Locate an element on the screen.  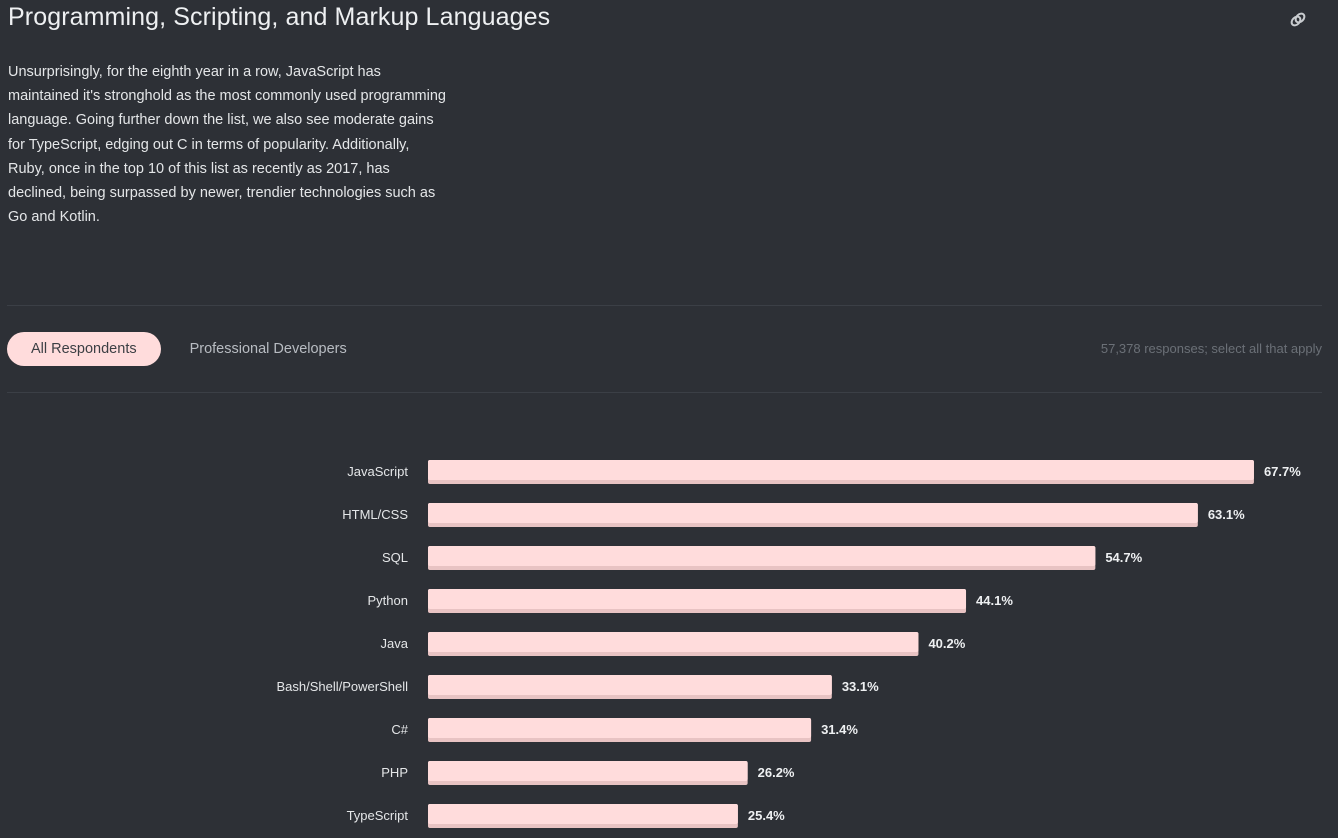
respondent-tabs: All Respondents Professional Developers is located at coordinates (189, 349).